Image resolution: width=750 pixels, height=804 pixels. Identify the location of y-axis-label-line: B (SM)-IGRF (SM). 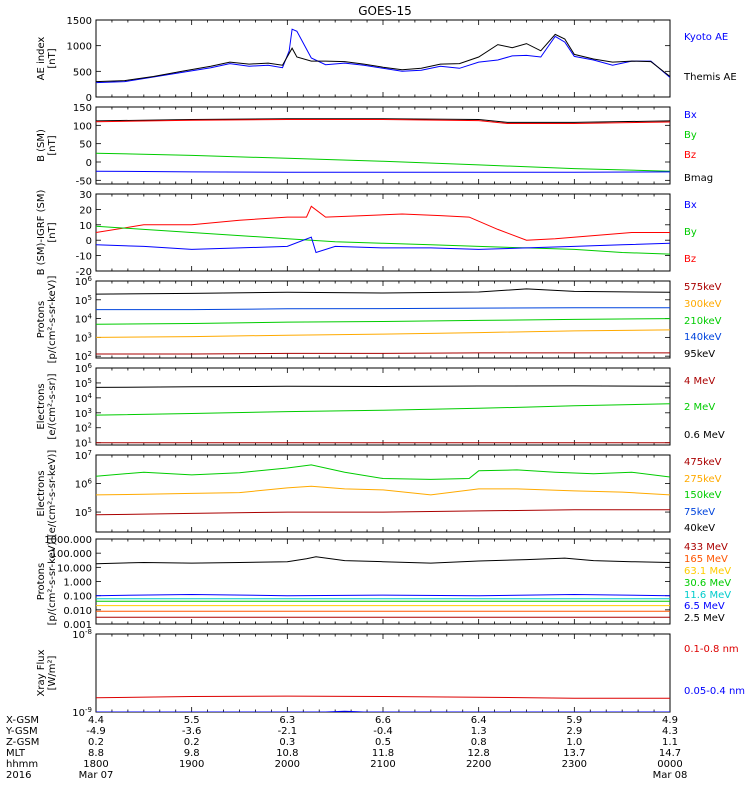
(41, 233).